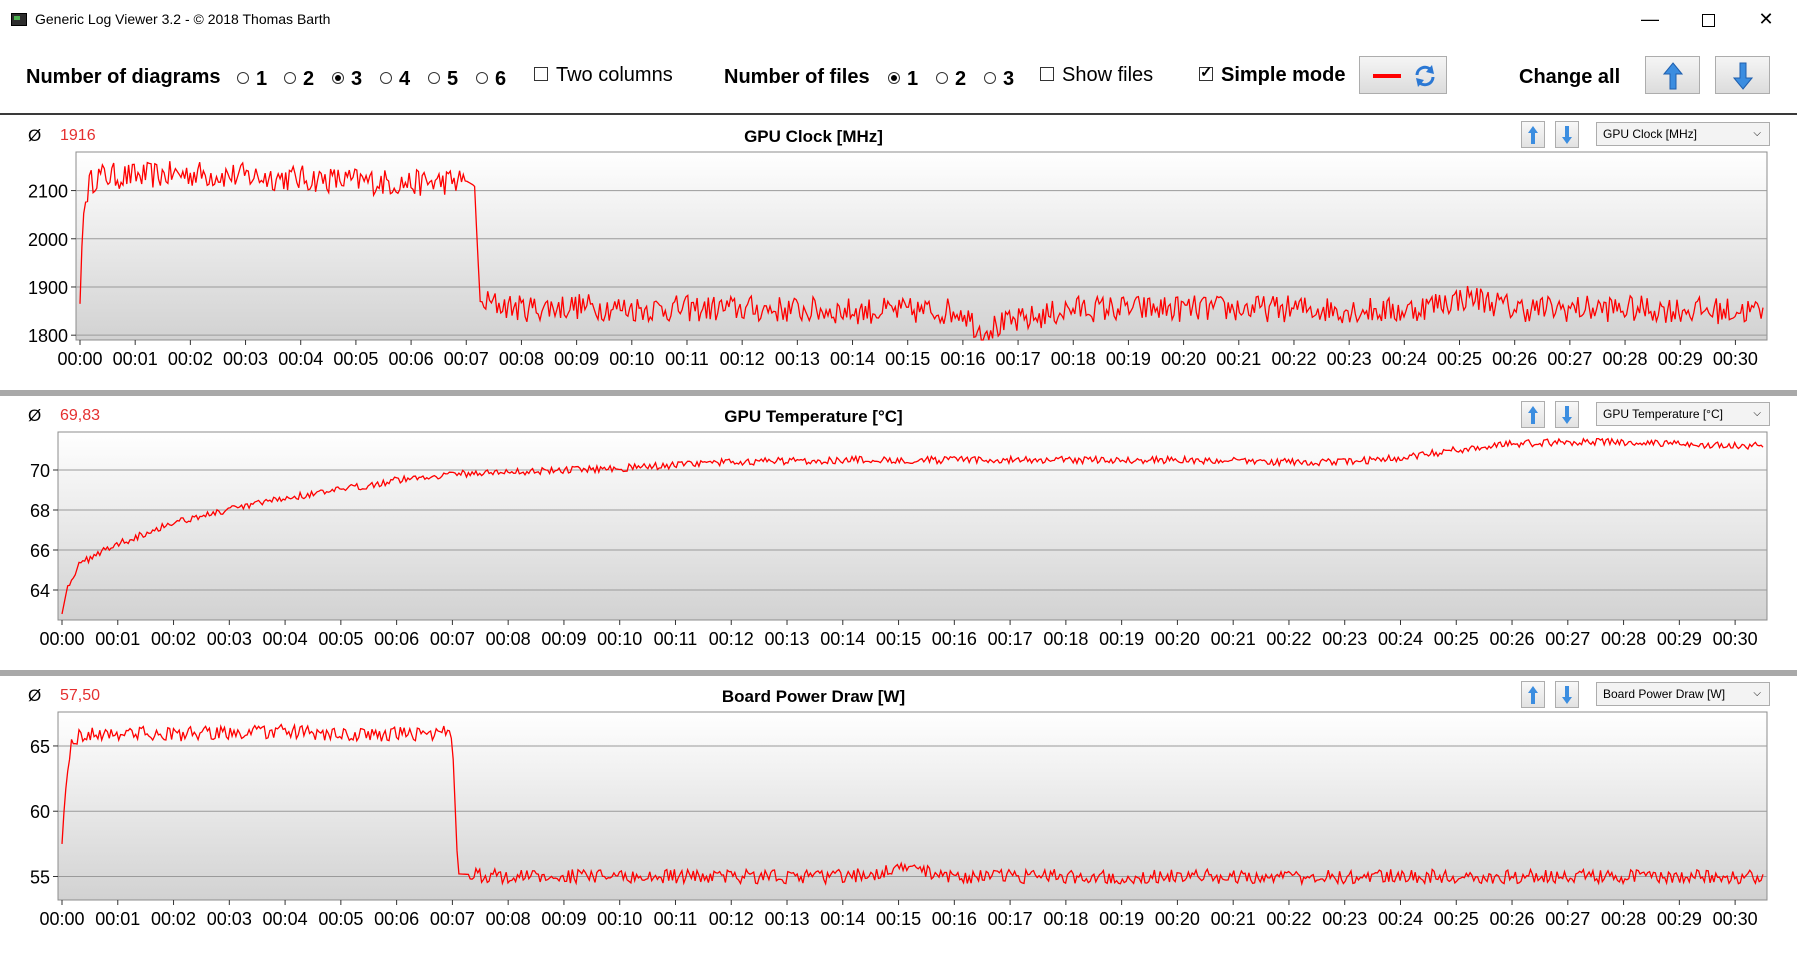 The height and width of the screenshot is (954, 1797). Describe the element at coordinates (1096, 75) in the screenshot. I see `show-files-checkbox: Show files` at that location.